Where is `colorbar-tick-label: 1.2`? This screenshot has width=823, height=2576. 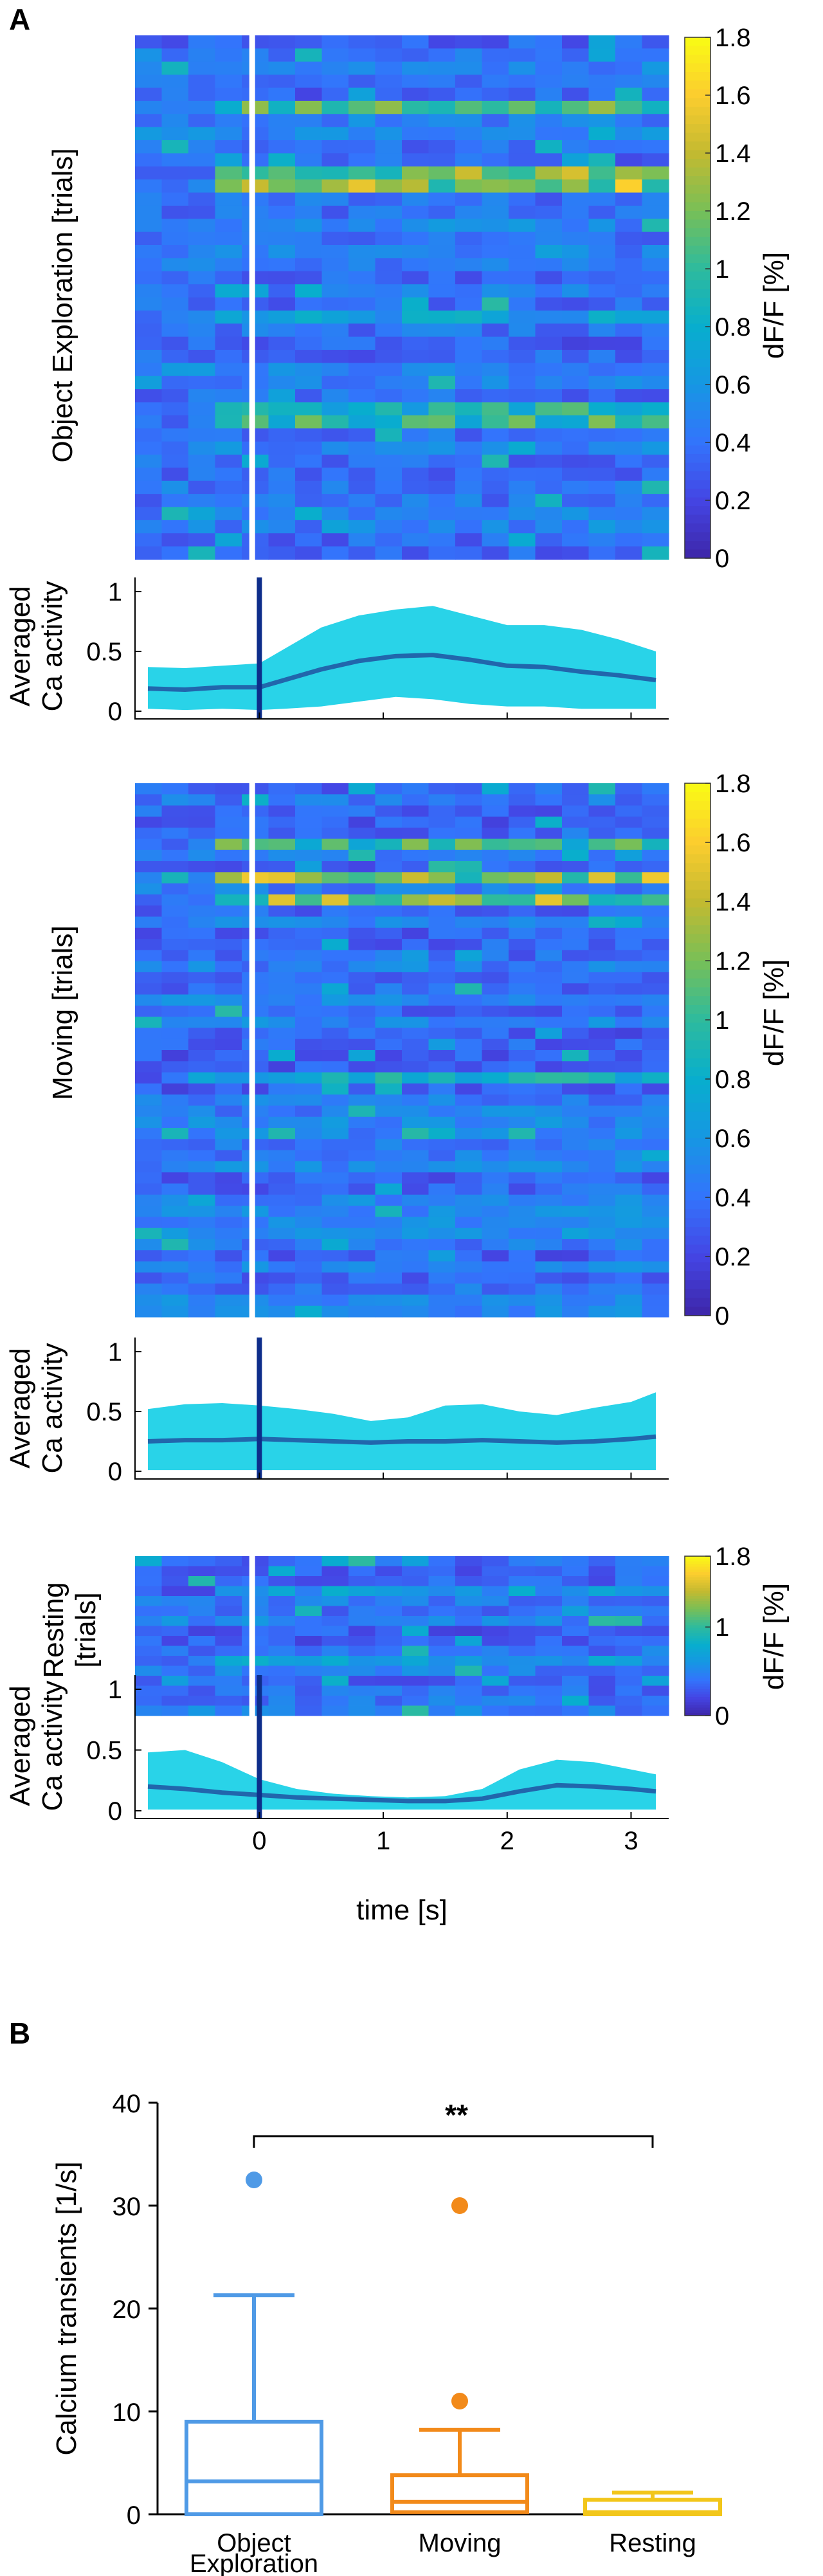
colorbar-tick-label: 1.2 is located at coordinates (733, 961).